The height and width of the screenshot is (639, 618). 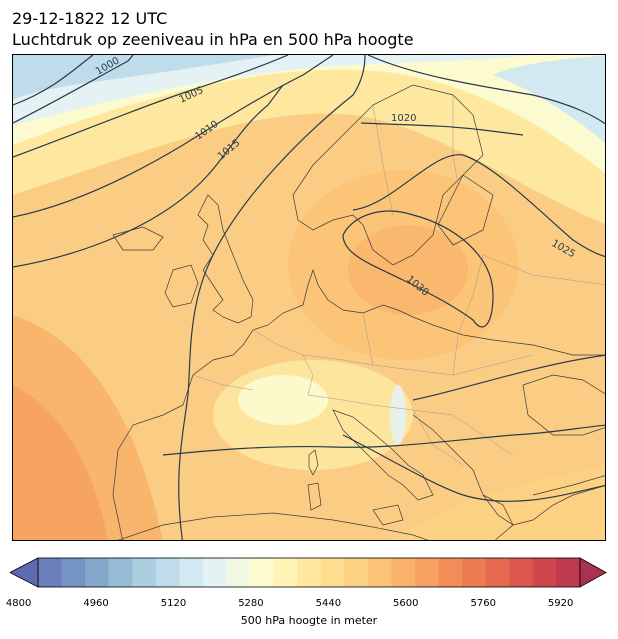 I want to click on coastline-black-sea, so click(x=563, y=405).